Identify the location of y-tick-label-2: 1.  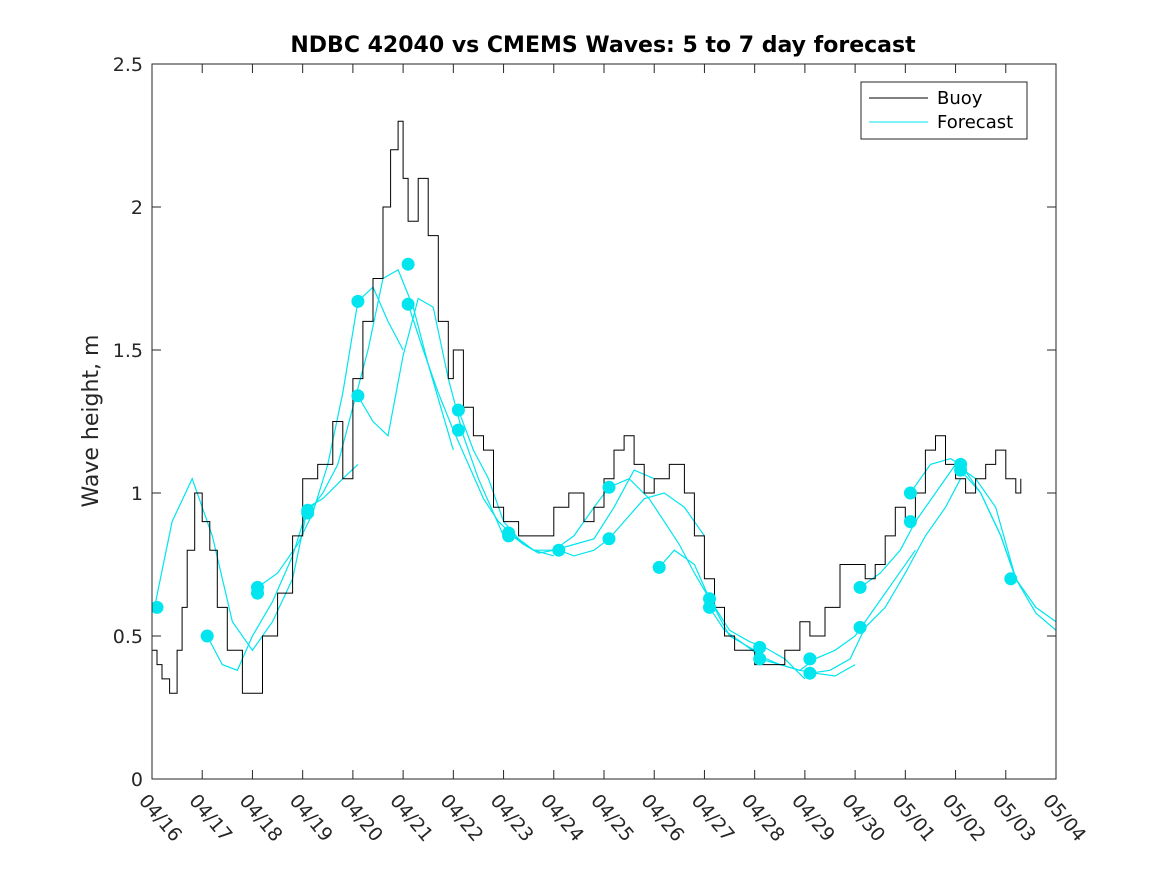
(137, 494).